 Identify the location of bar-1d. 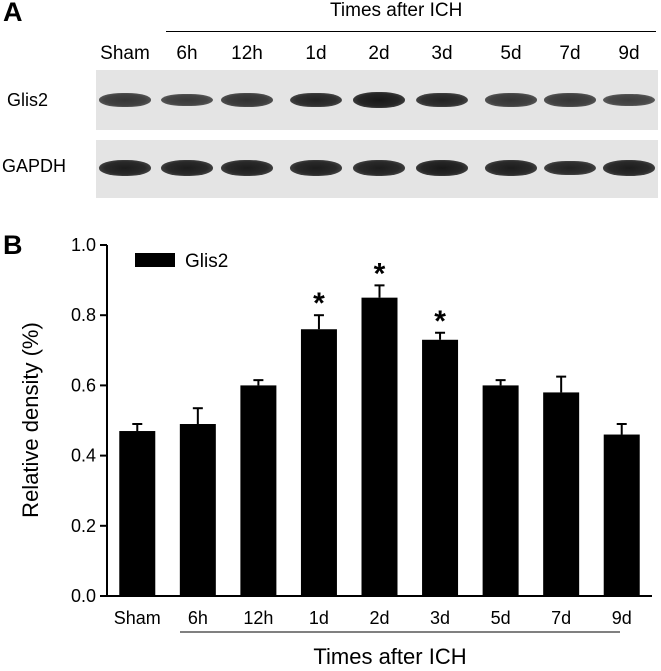
(318, 462).